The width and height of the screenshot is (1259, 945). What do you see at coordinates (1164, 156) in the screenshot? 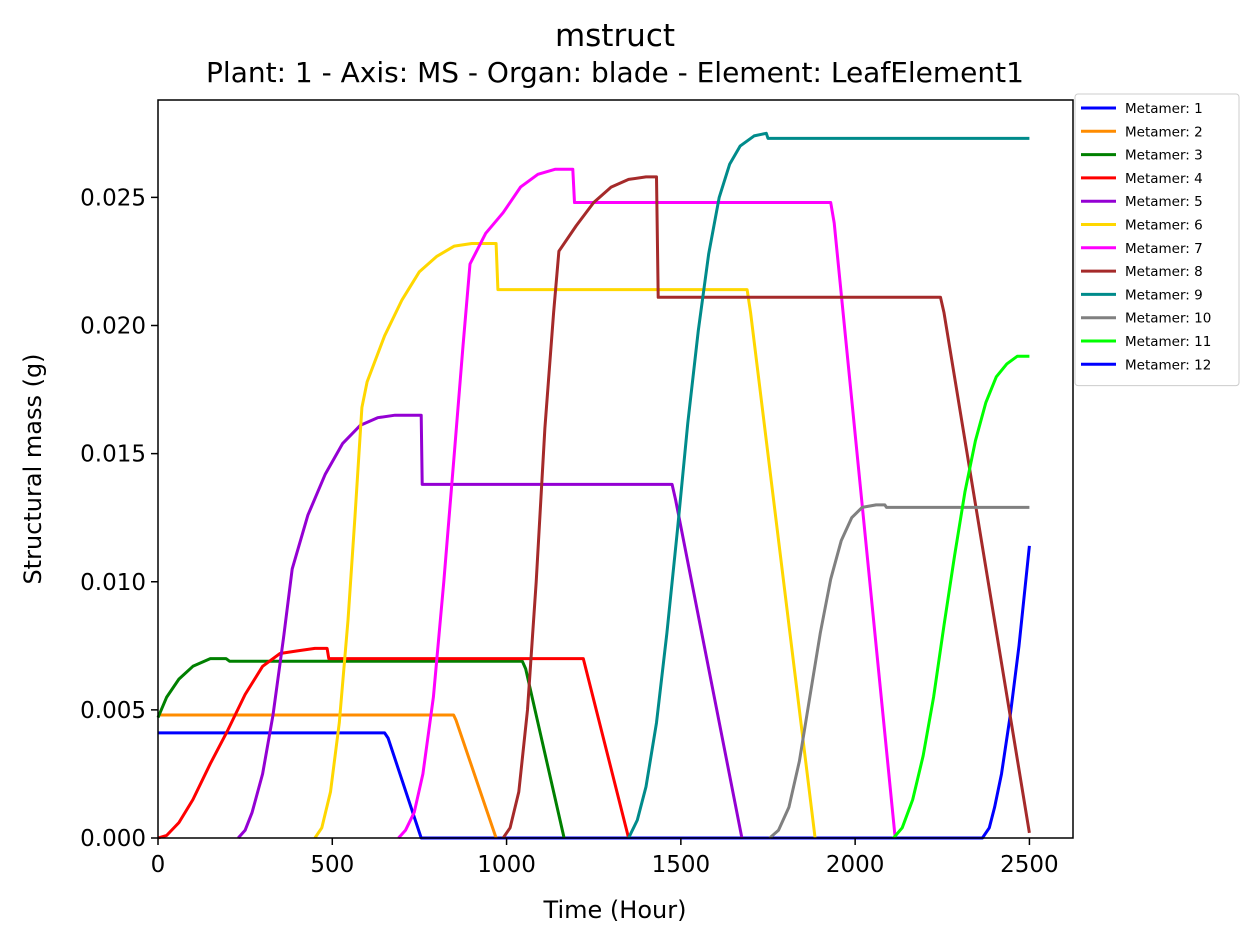
I see `legend-entry-label: Metamer: 3` at bounding box center [1164, 156].